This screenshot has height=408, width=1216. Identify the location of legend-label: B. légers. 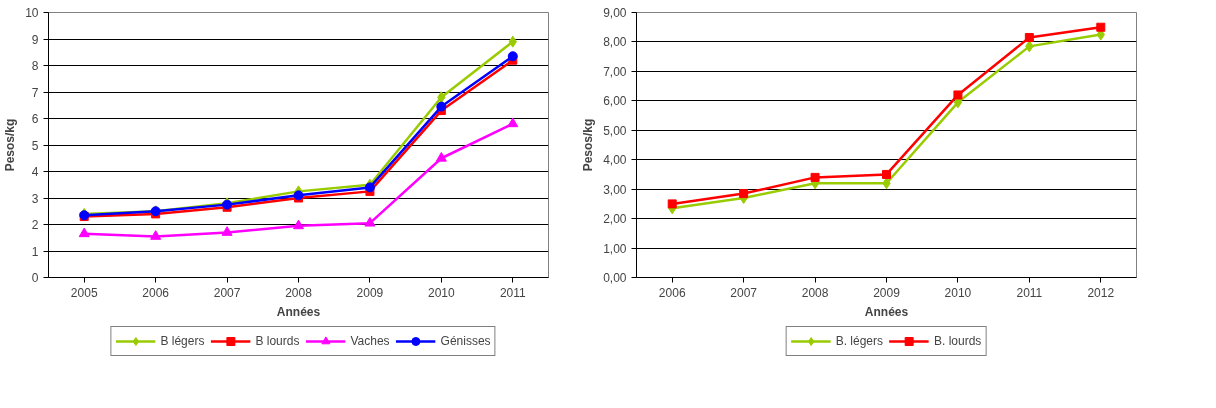
(859, 341).